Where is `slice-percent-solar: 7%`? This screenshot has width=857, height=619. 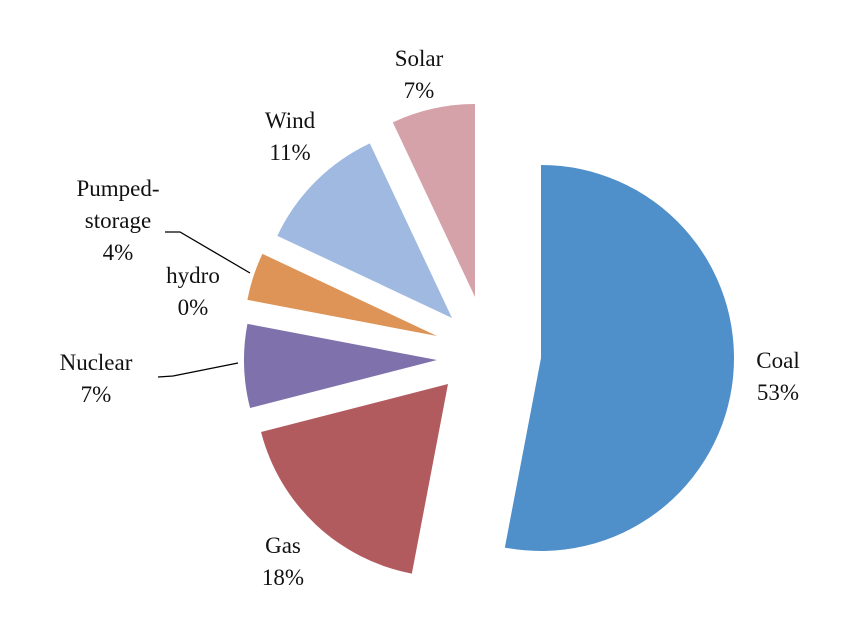 slice-percent-solar: 7% is located at coordinates (419, 90).